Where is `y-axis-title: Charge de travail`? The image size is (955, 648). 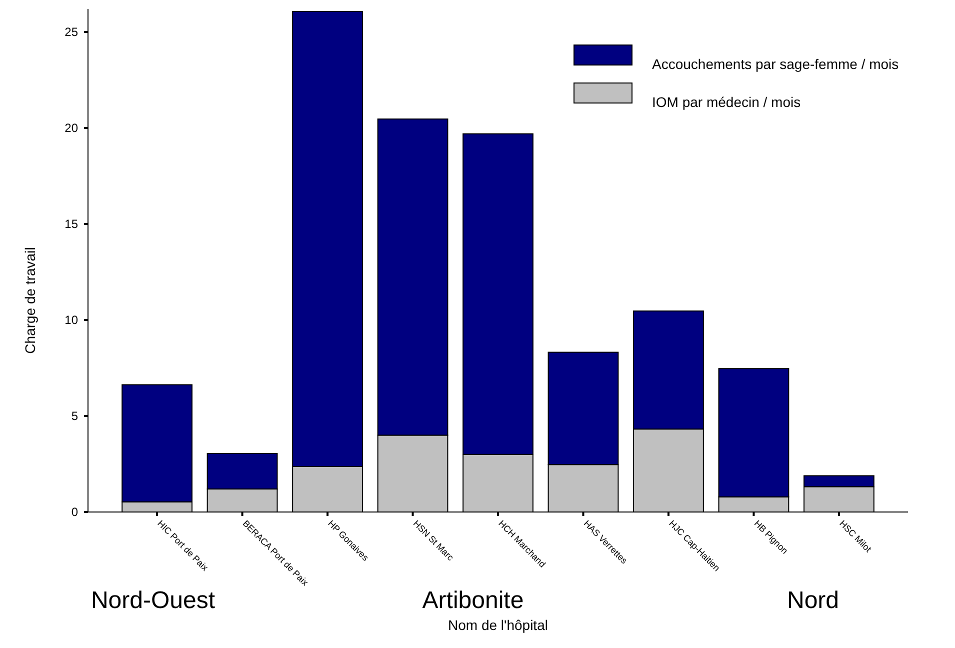
y-axis-title: Charge de travail is located at coordinates (30, 300).